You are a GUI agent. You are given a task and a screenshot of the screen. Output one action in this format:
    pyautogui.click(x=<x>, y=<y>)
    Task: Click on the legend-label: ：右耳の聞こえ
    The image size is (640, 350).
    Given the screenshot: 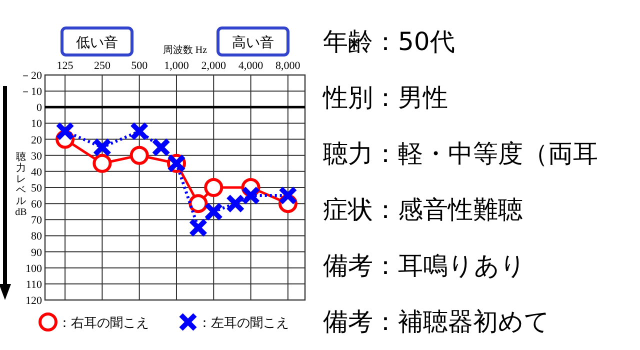 What is the action you would take?
    pyautogui.click(x=103, y=322)
    